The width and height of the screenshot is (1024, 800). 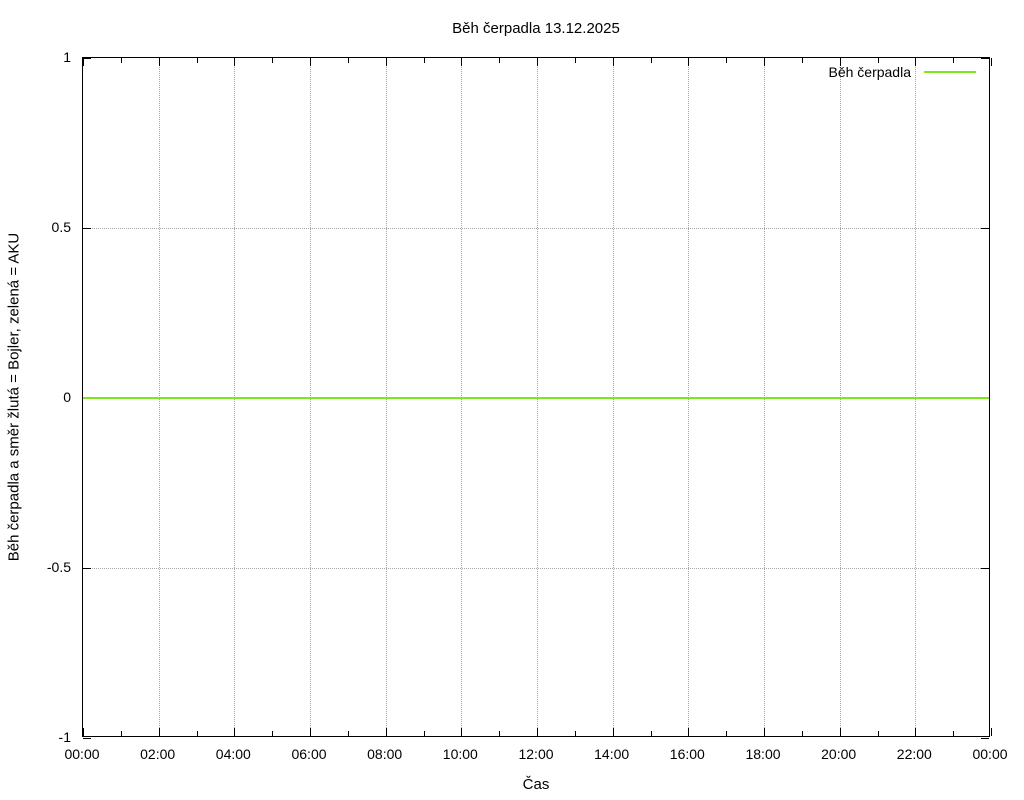 What do you see at coordinates (536, 754) in the screenshot?
I see `x-tick-label: 12:00` at bounding box center [536, 754].